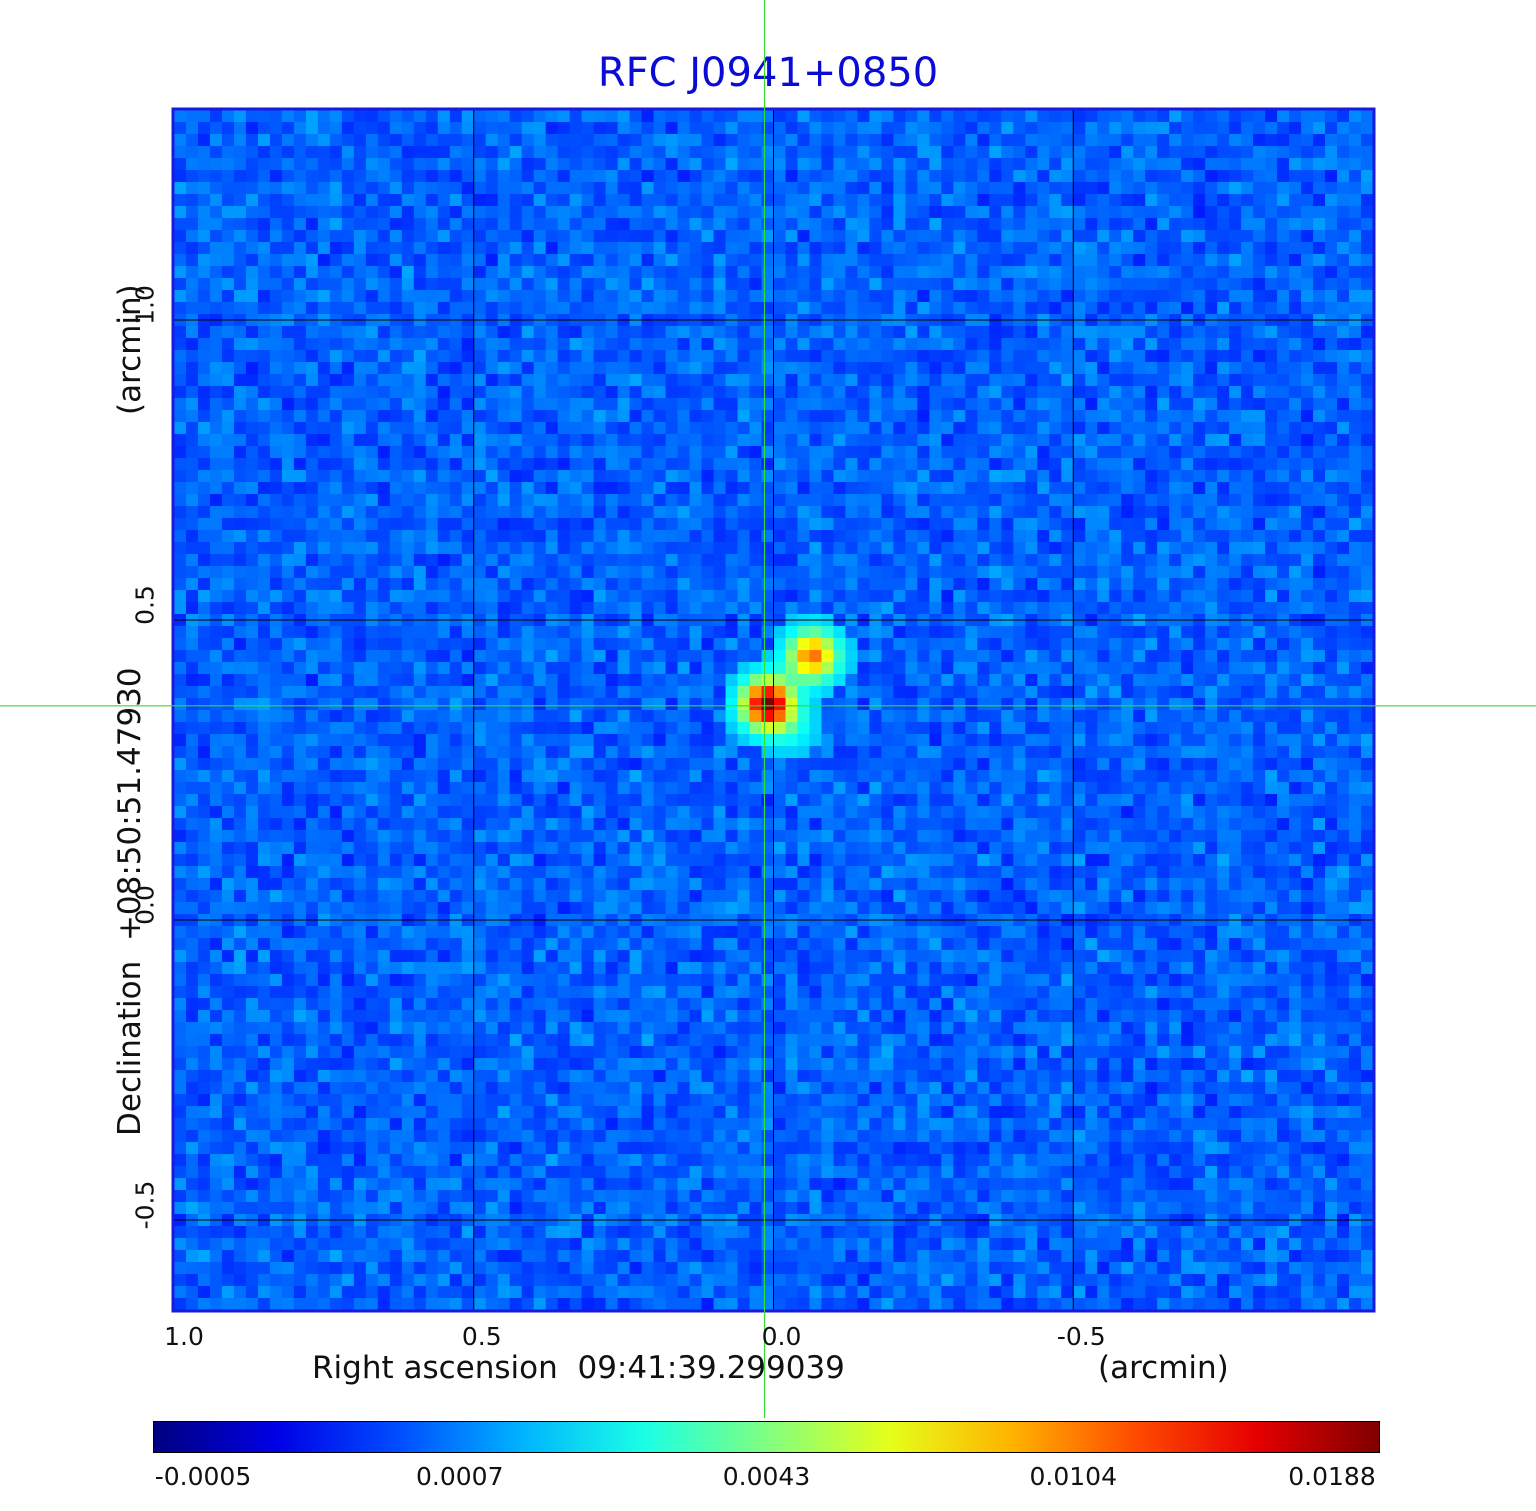 The height and width of the screenshot is (1511, 1536). What do you see at coordinates (130, 349) in the screenshot?
I see `y-axis-unit: (arcmin)` at bounding box center [130, 349].